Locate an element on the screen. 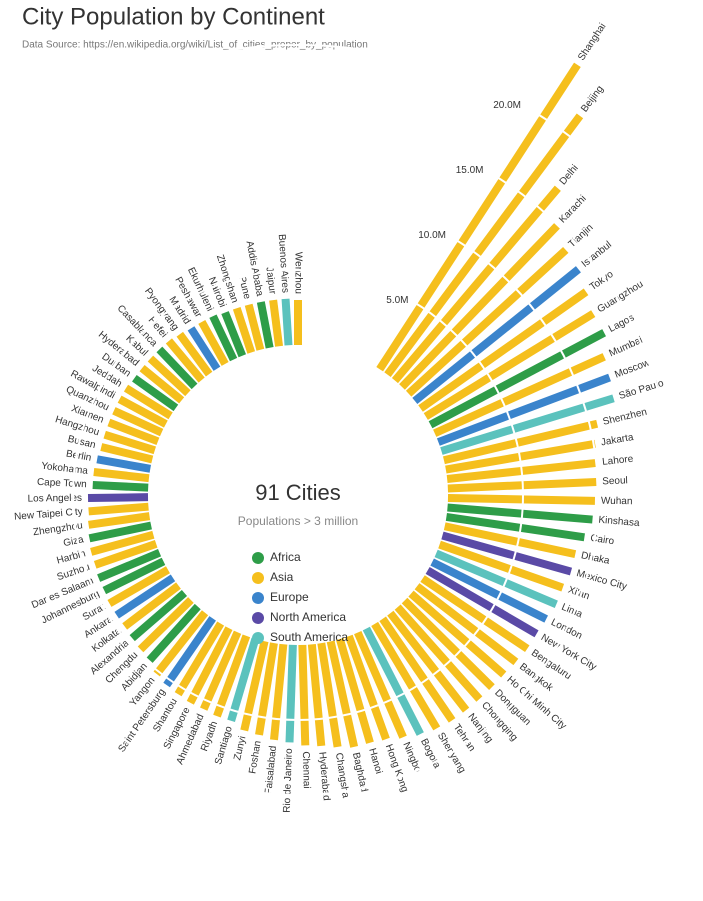 This screenshot has width=703, height=901. bar-label: Foshan is located at coordinates (255, 757).